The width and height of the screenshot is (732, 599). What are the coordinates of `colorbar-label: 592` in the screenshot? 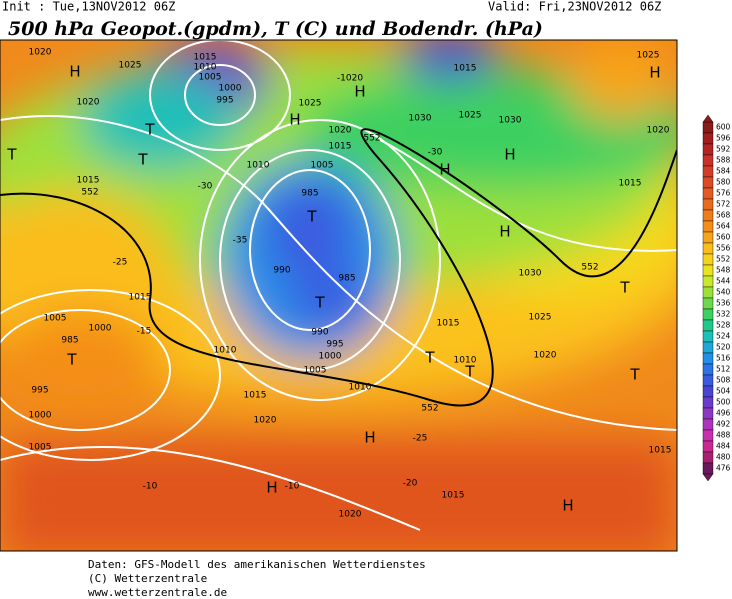 It's located at (723, 149).